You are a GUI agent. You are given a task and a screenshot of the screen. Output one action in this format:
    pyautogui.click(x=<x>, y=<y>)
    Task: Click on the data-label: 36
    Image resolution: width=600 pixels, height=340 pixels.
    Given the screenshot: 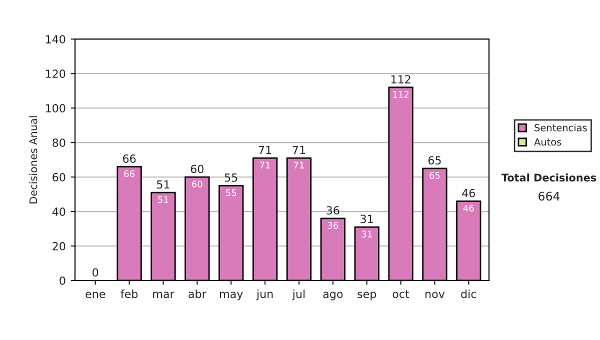 What is the action you would take?
    pyautogui.click(x=333, y=225)
    